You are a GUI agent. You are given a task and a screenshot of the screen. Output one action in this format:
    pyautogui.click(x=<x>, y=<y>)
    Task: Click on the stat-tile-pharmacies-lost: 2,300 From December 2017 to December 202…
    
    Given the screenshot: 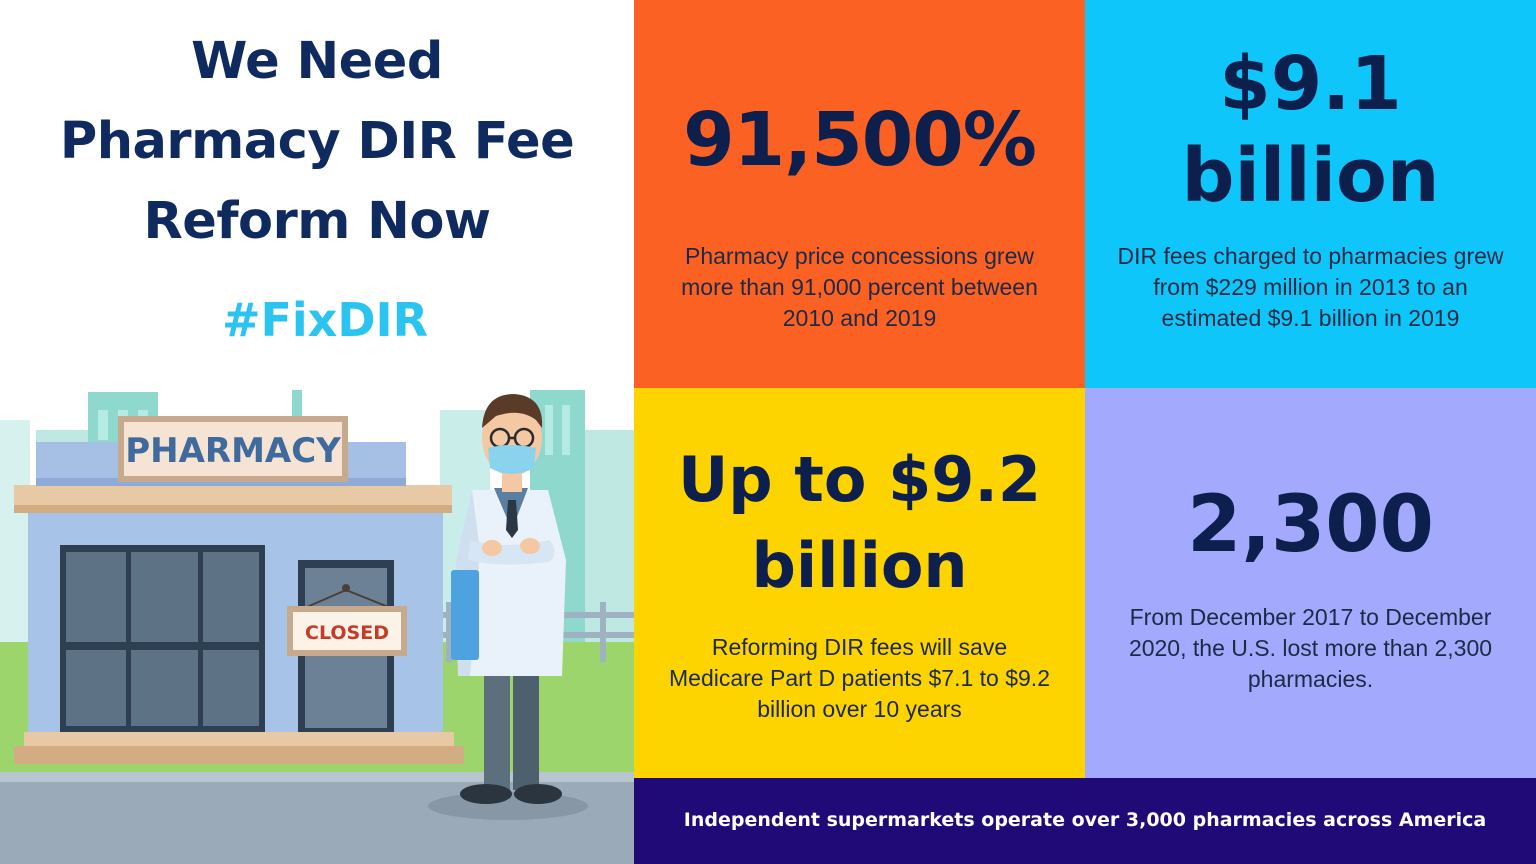 What is the action you would take?
    pyautogui.click(x=1310, y=583)
    